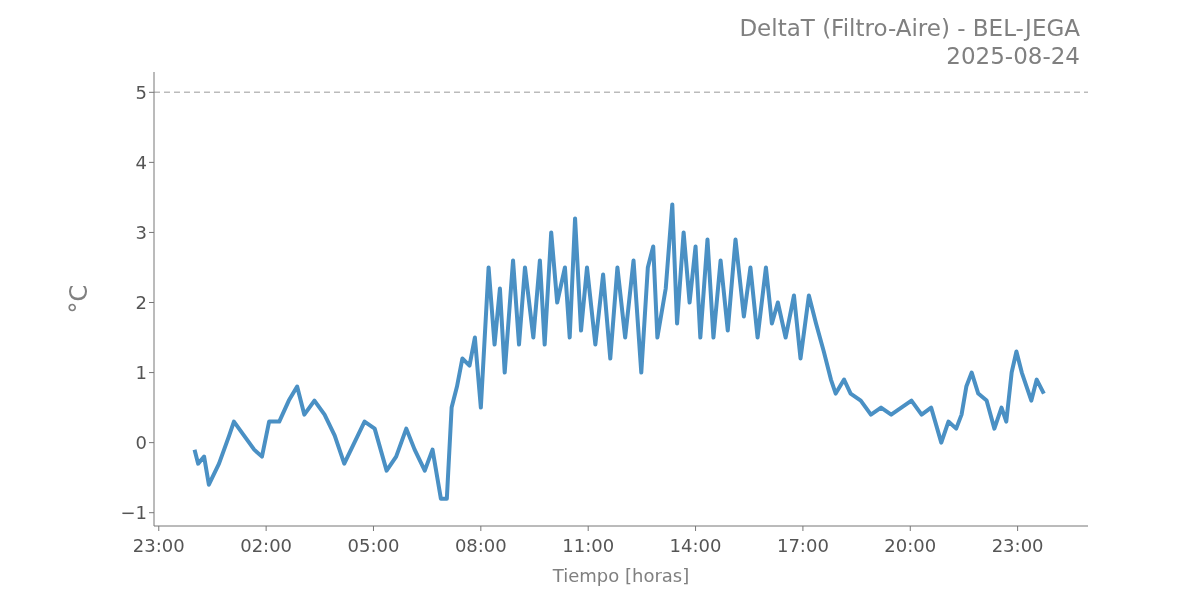  I want to click on x-tick-label: 20:00, so click(910, 545).